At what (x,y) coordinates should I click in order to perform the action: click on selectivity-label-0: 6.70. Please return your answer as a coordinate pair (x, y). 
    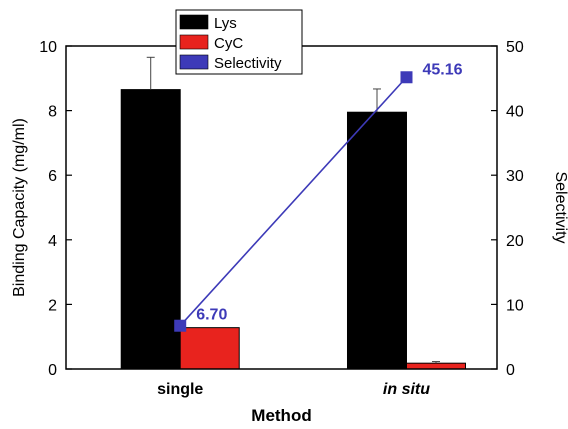
    Looking at the image, I should click on (211, 315).